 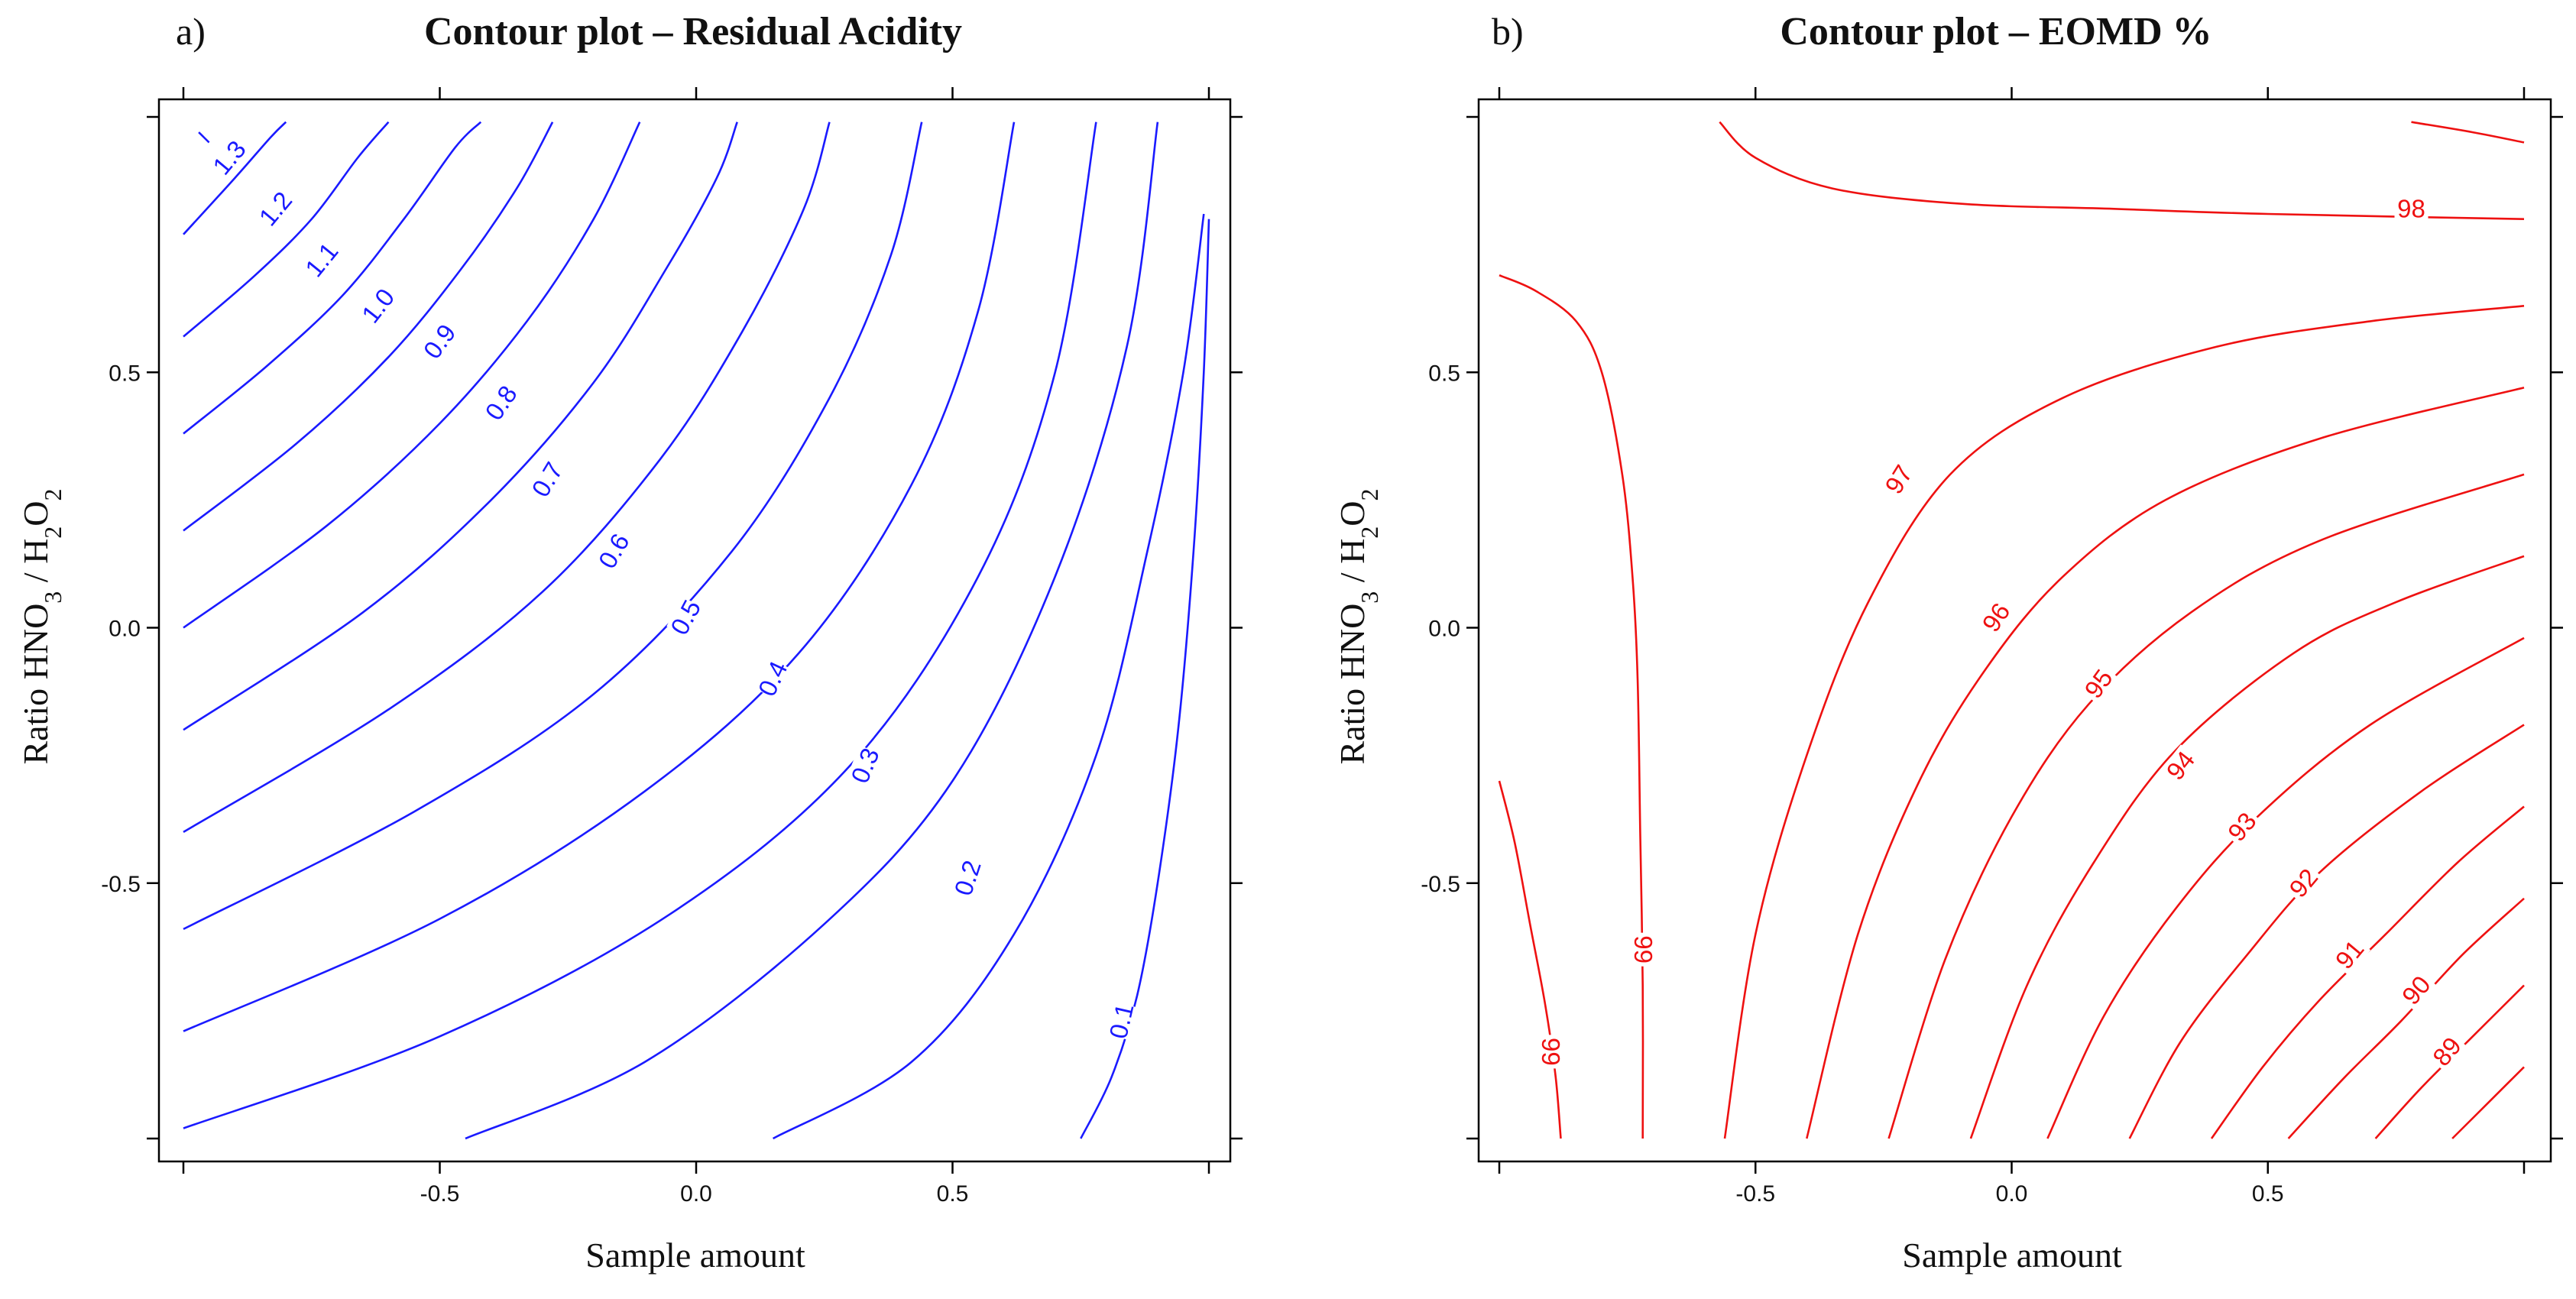 I want to click on x-tick-label-b-1: 0.0, so click(x=2012, y=1194).